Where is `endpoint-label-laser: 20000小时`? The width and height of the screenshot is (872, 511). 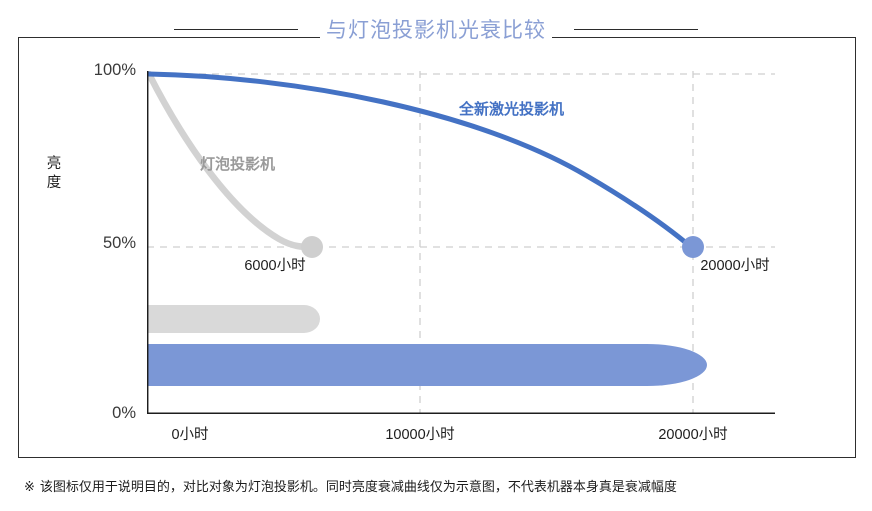
endpoint-label-laser: 20000小时 is located at coordinates (735, 266).